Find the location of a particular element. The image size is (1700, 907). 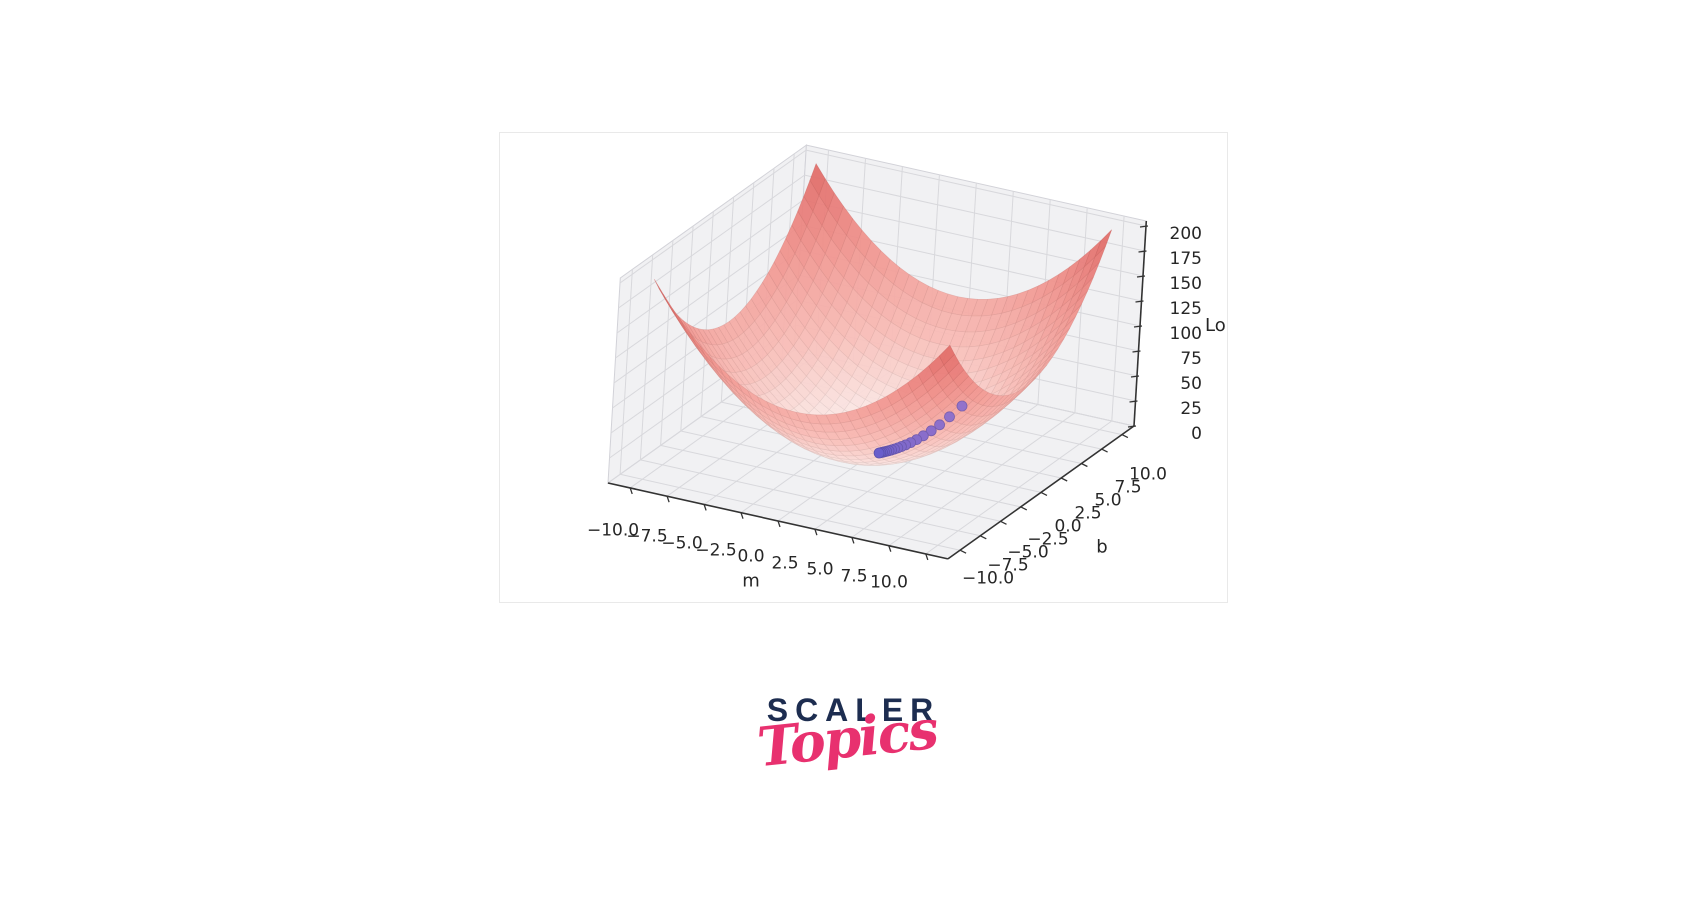

m-tick-label: 2.5 is located at coordinates (785, 563).